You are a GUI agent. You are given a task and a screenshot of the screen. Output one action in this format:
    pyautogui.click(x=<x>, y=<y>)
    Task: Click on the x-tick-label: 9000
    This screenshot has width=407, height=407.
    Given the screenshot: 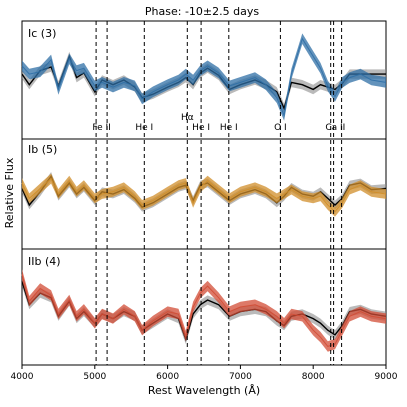 What is the action you would take?
    pyautogui.click(x=386, y=377)
    